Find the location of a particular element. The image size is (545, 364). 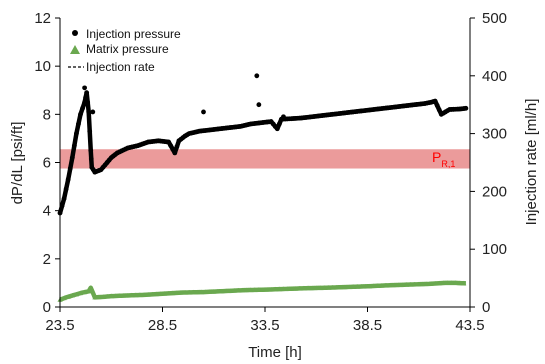

legend-injection-pressure-label: Injection pressure is located at coordinates (133, 34).